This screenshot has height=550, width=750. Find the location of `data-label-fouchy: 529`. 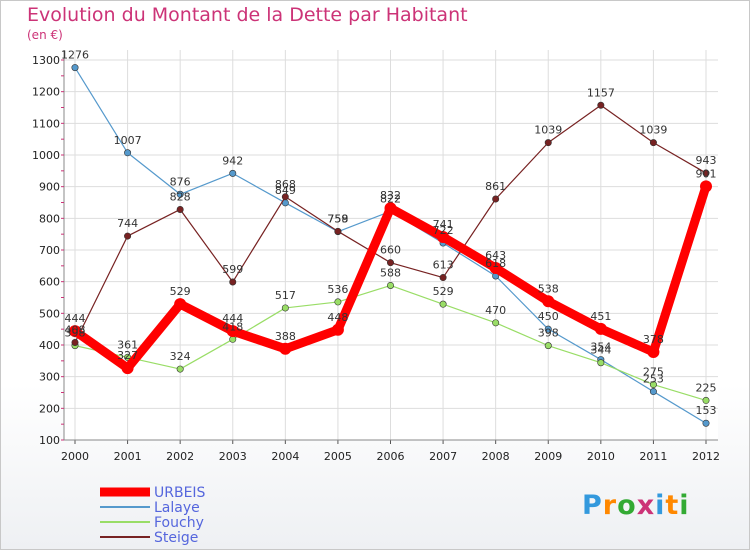

data-label-fouchy: 529 is located at coordinates (443, 291).